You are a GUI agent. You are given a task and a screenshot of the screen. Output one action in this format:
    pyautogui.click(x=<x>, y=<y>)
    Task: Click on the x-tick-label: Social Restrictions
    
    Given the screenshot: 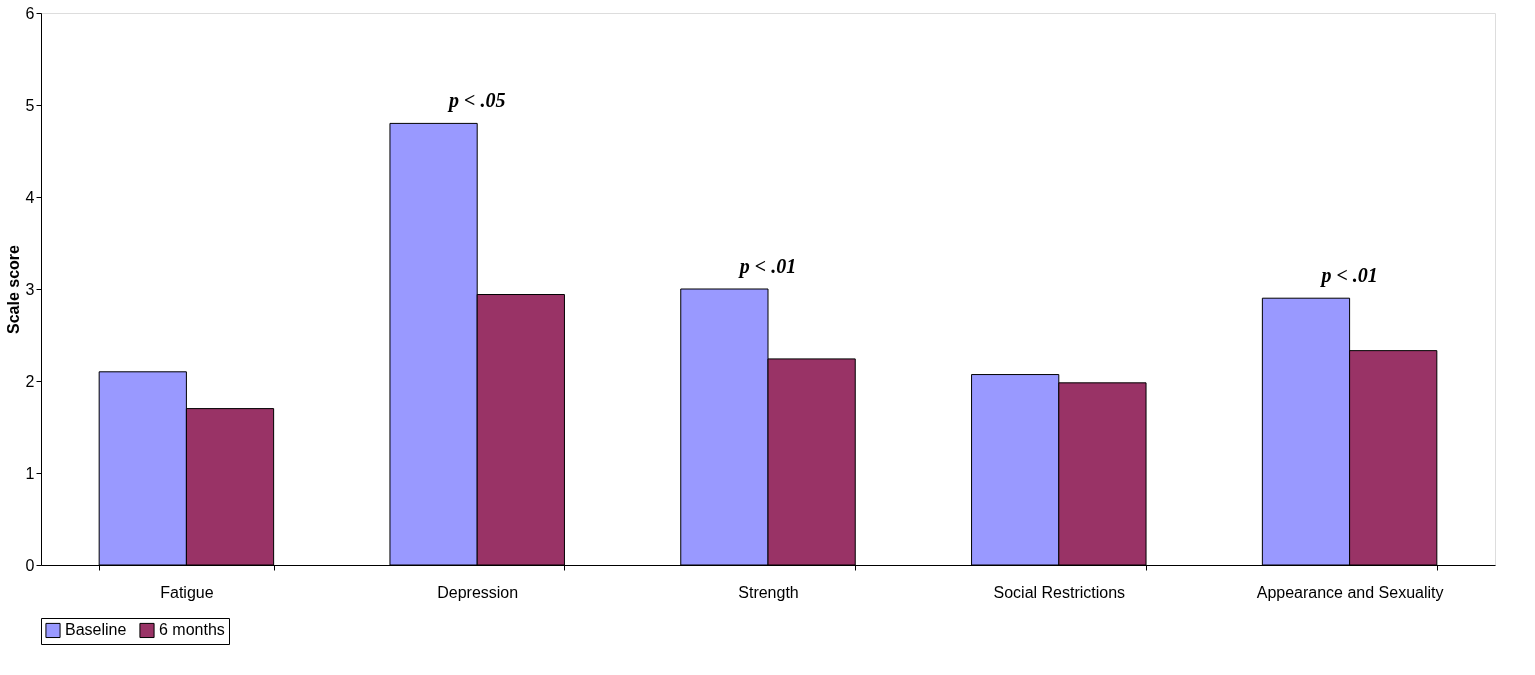 What is the action you would take?
    pyautogui.click(x=1059, y=592)
    